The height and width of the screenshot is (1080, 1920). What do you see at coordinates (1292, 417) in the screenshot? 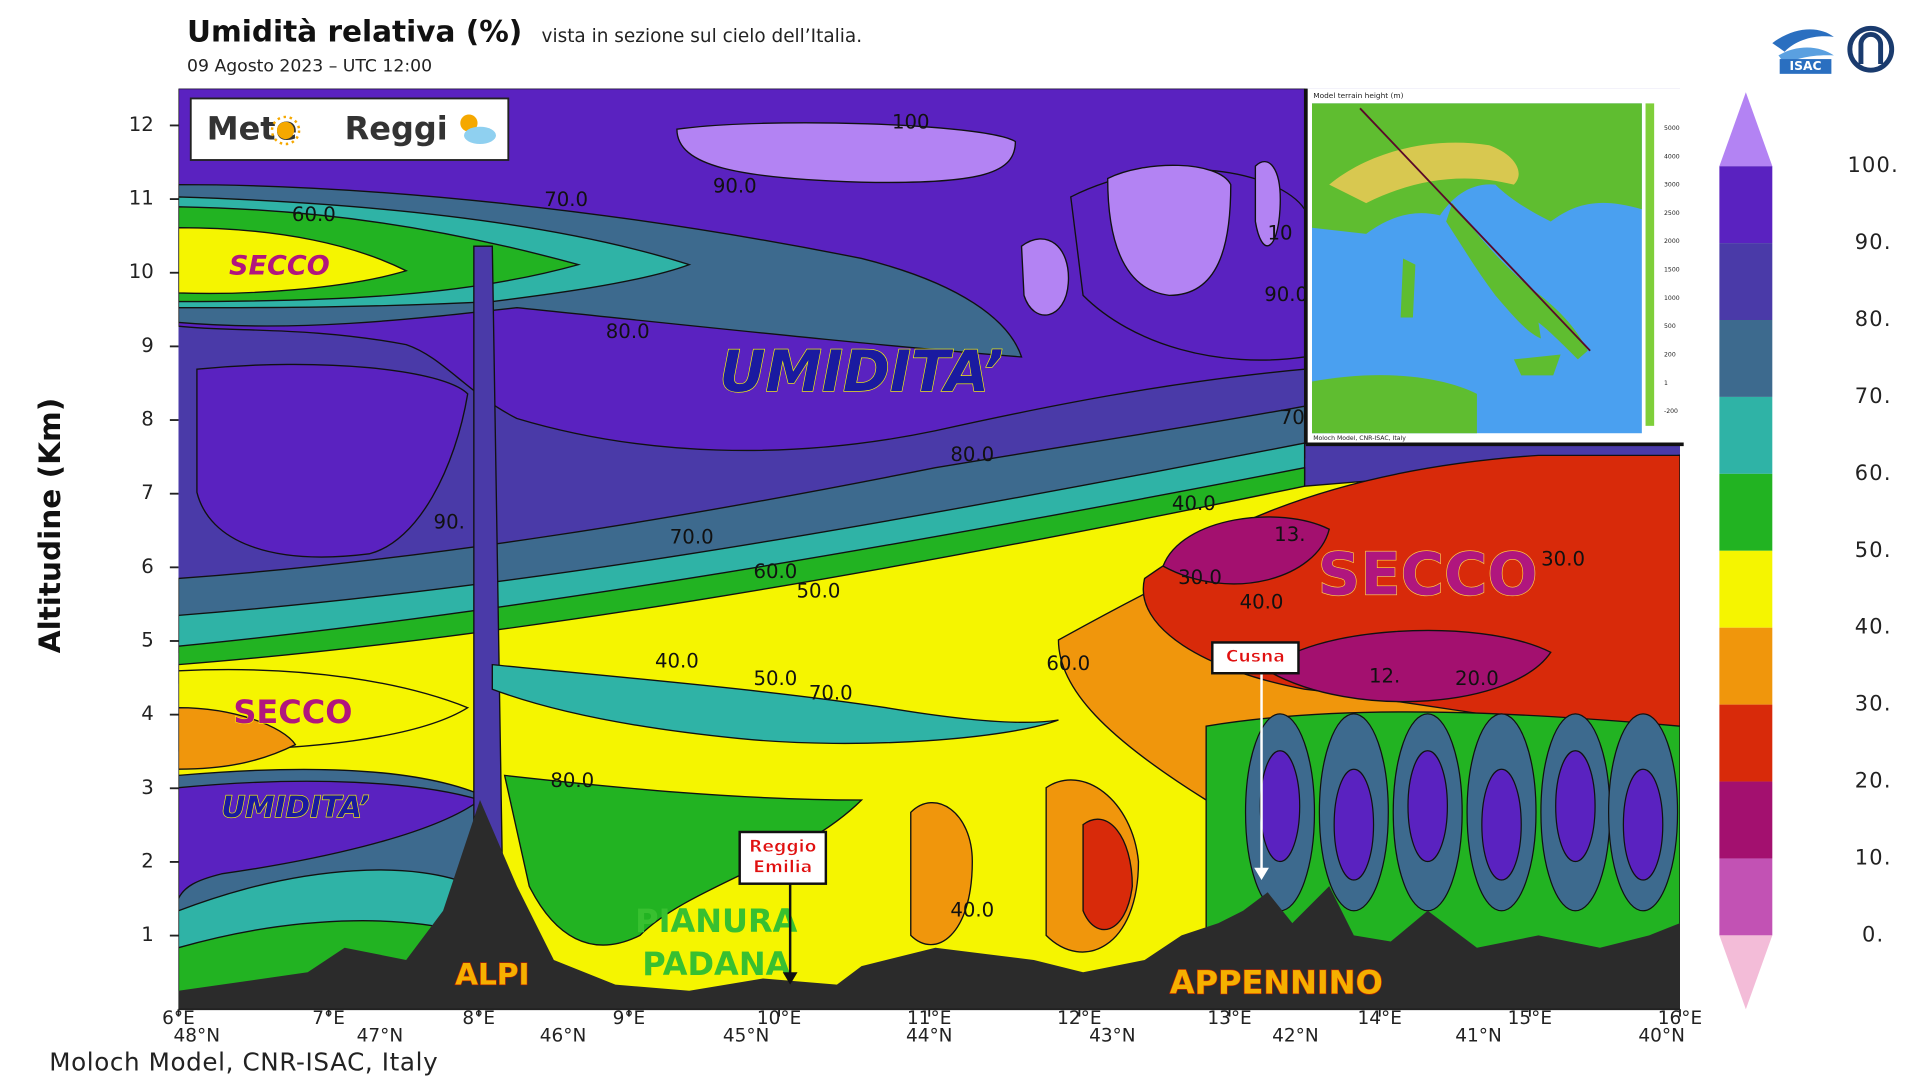
I see `contour-label: 70` at bounding box center [1292, 417].